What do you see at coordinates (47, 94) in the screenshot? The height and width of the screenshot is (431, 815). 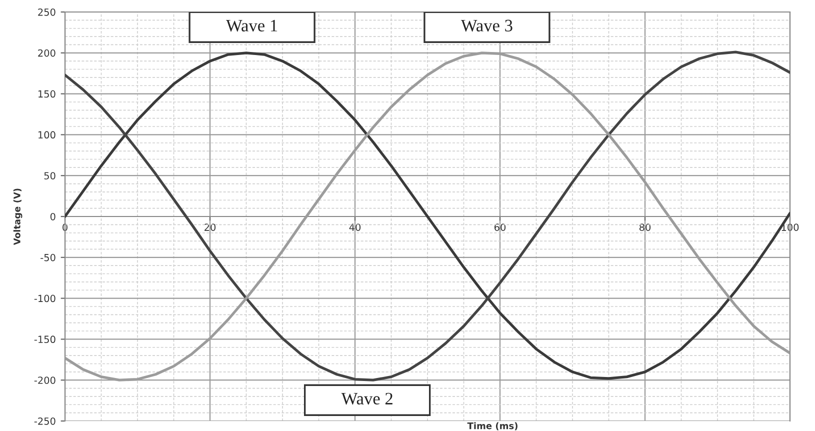 I see `y-tick-label: 150` at bounding box center [47, 94].